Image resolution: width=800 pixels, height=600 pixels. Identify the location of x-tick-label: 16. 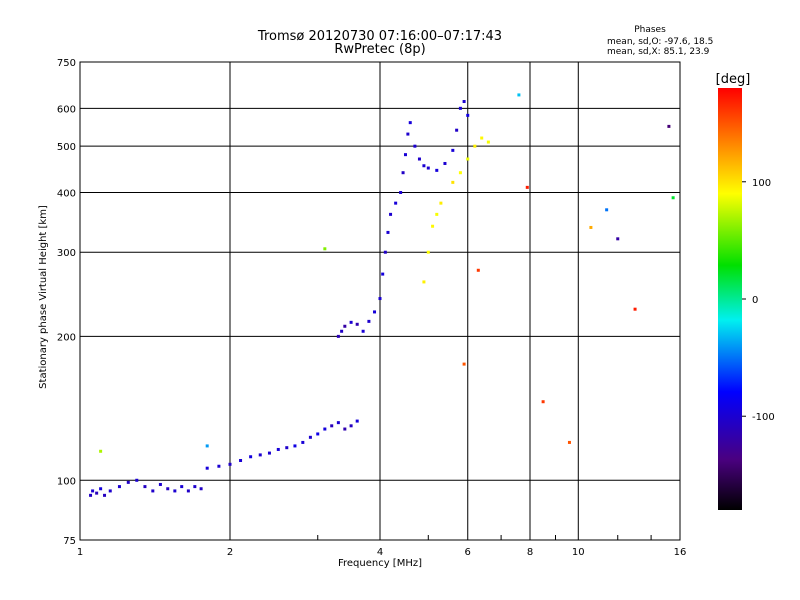
(680, 552).